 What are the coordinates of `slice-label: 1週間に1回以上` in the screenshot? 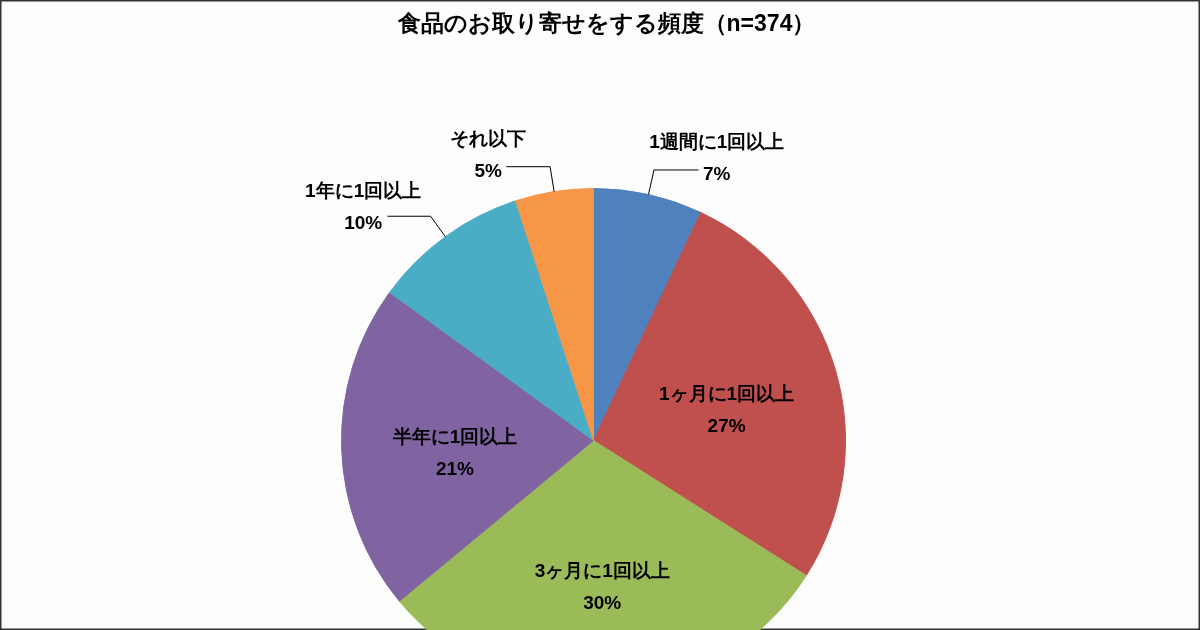 It's located at (717, 142).